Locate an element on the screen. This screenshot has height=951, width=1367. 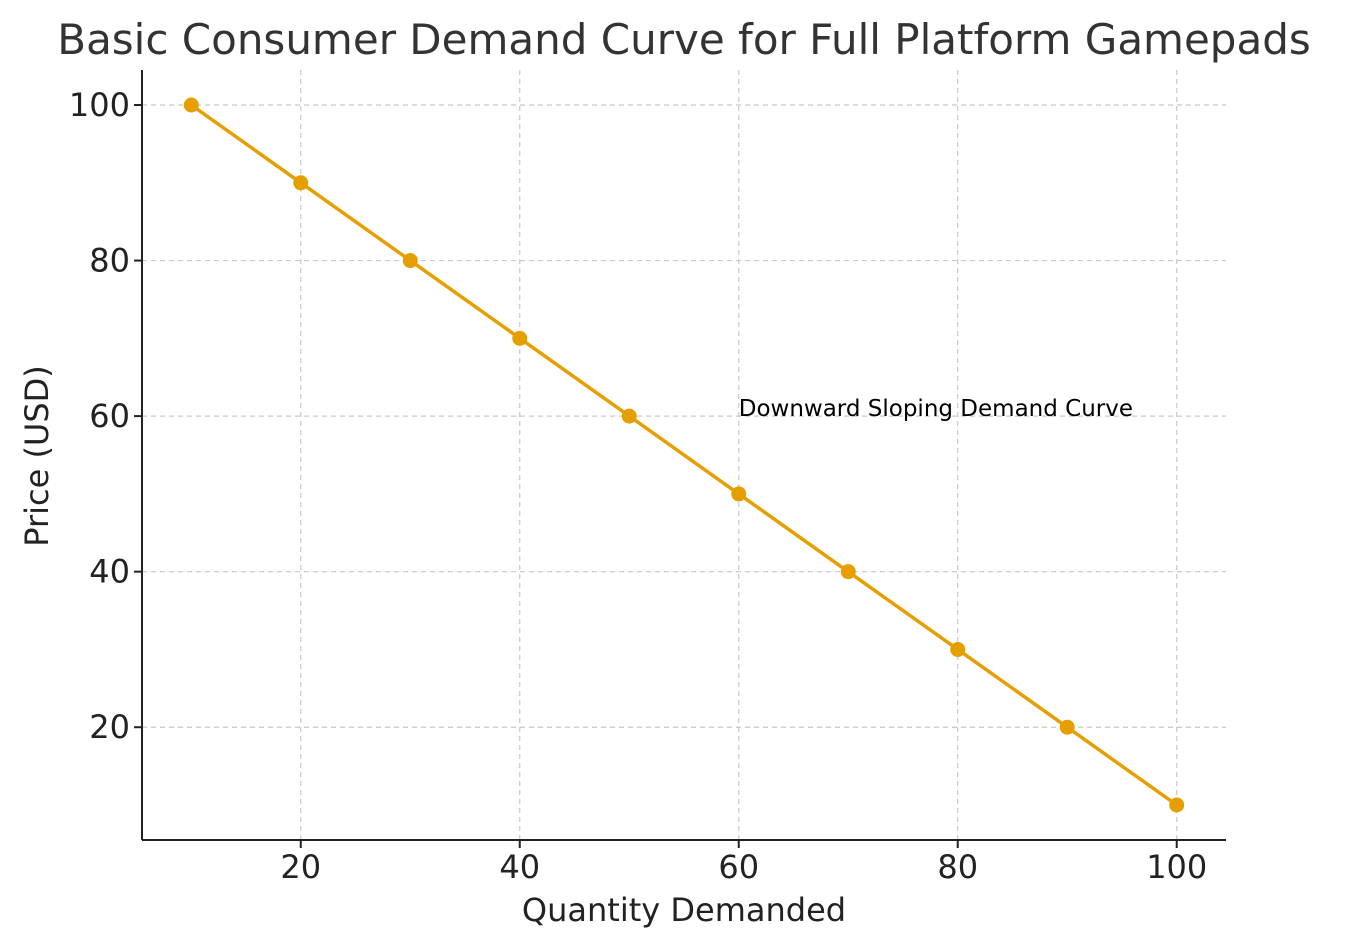
x-tick-label: 40 is located at coordinates (519, 867).